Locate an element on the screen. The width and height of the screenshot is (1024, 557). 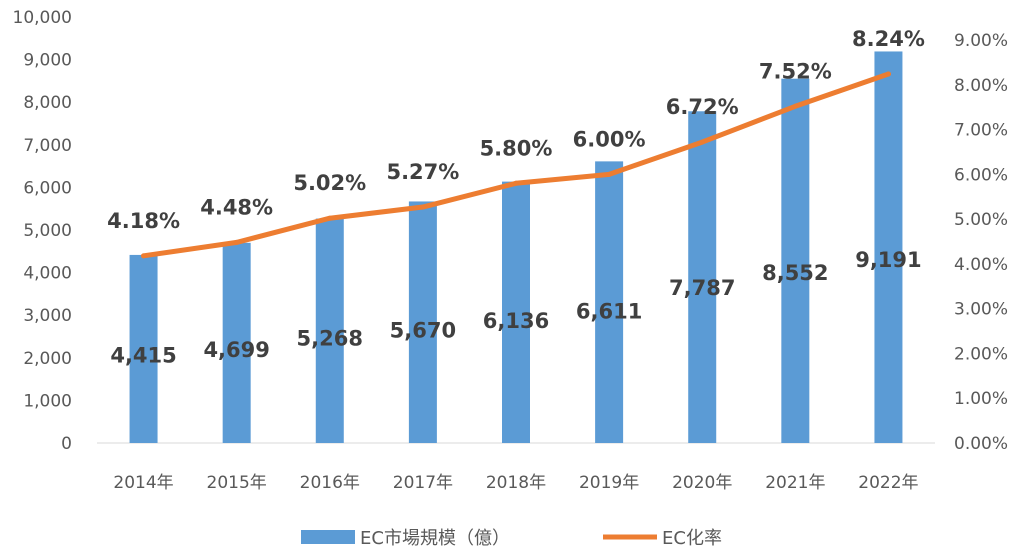
line-data-label: 4.18% is located at coordinates (143, 221).